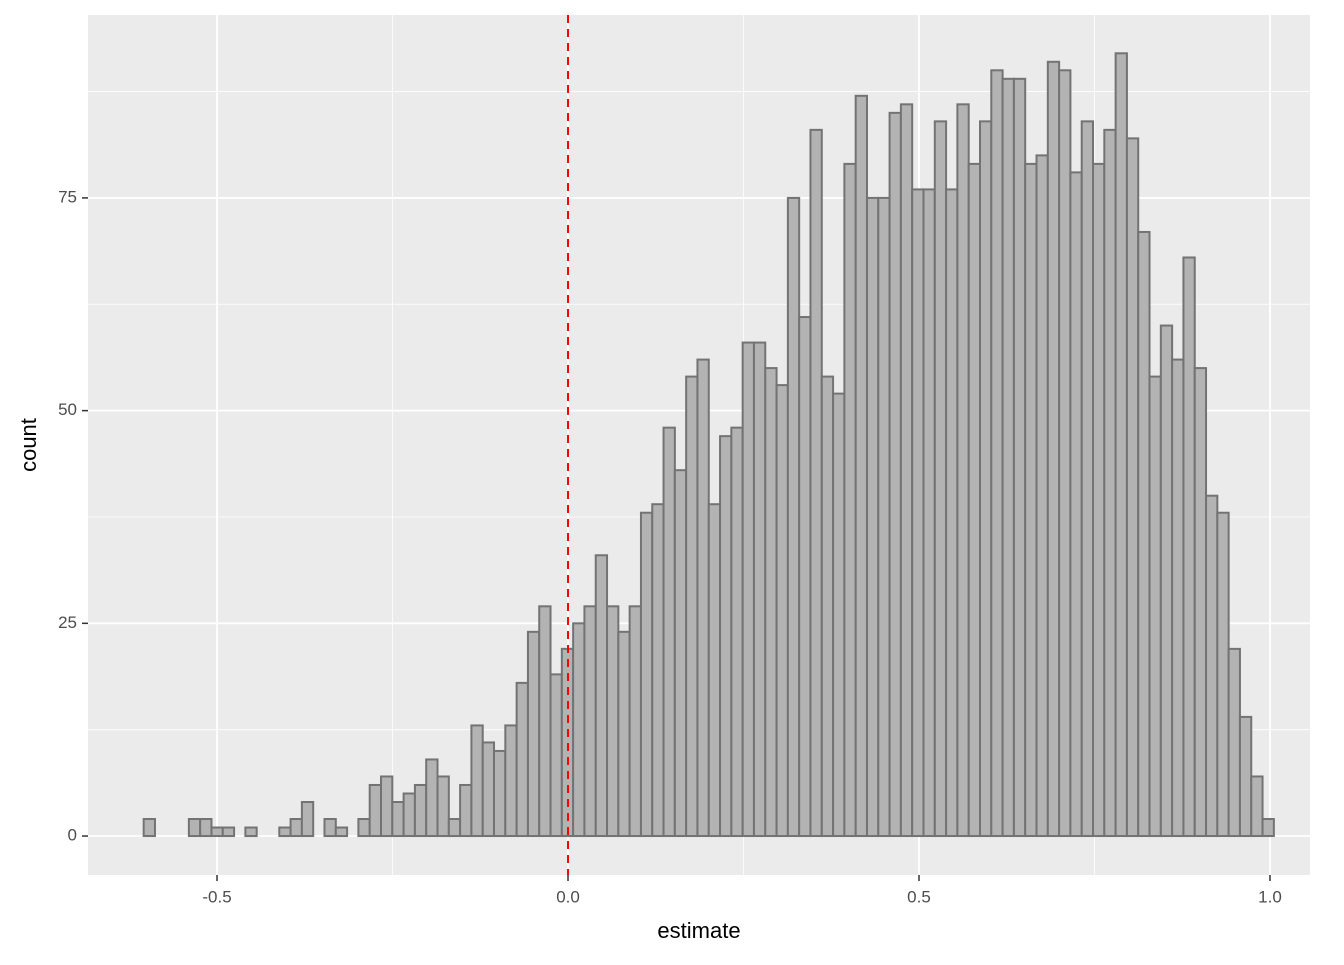 This screenshot has height=965, width=1344. I want to click on x-tick-label: 0.0, so click(568, 896).